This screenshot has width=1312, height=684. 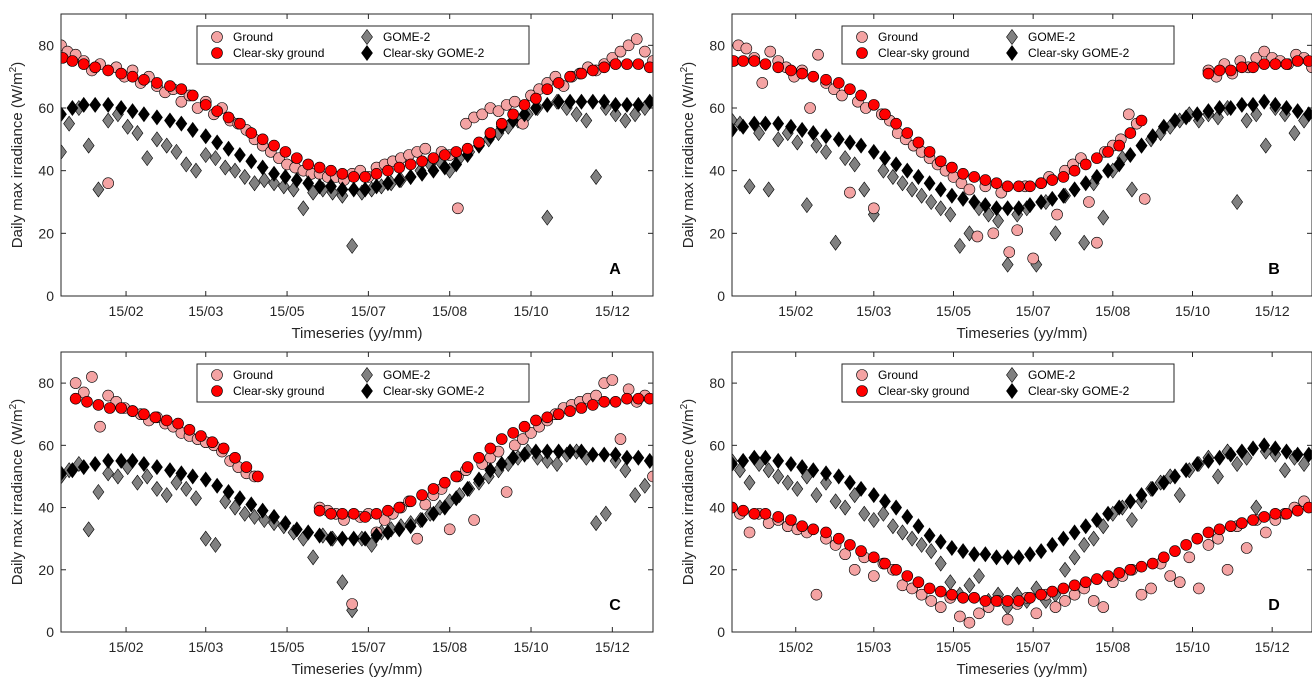 What do you see at coordinates (873, 311) in the screenshot?
I see `x-tick-label: 15/03` at bounding box center [873, 311].